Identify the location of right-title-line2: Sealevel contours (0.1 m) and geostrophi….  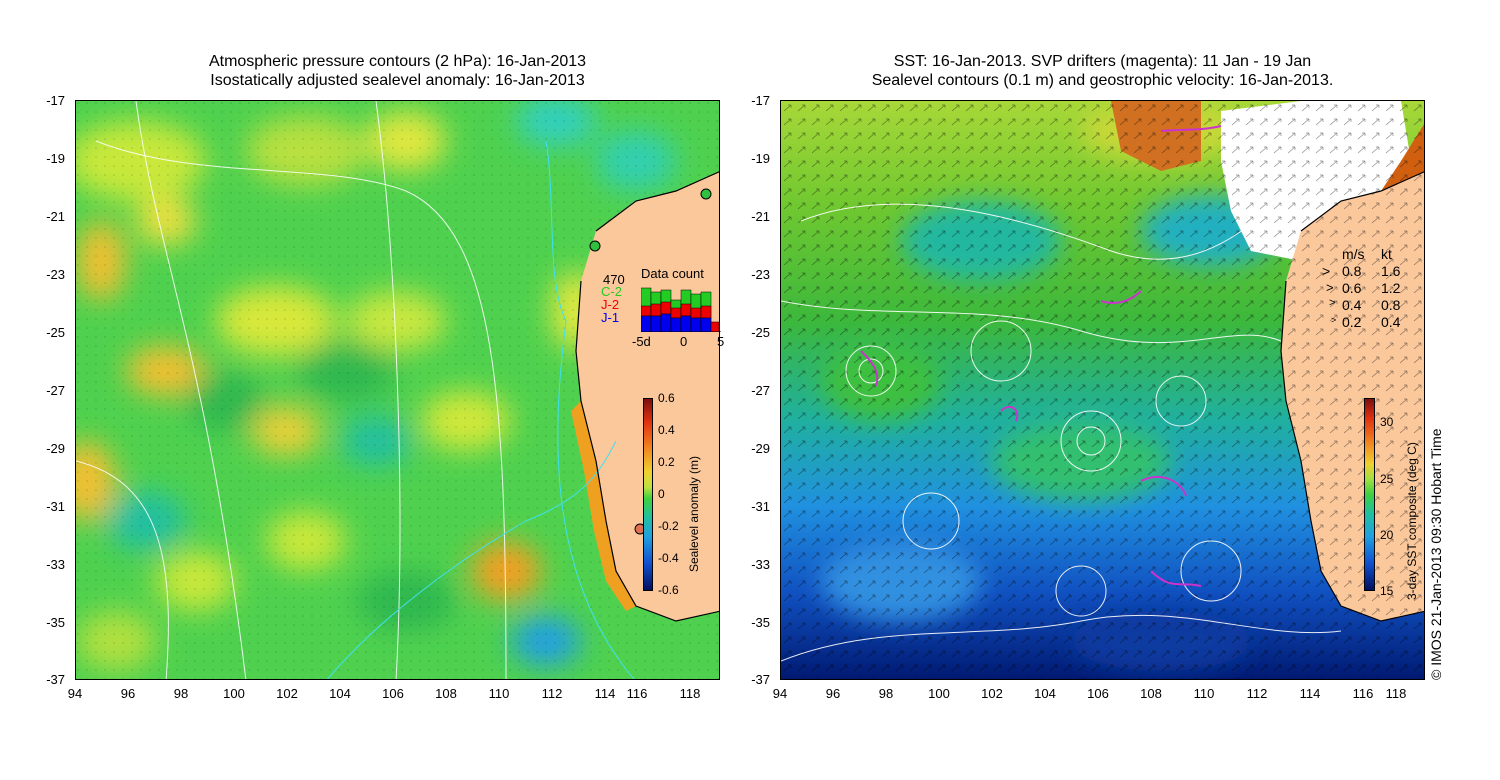
(1102, 80).